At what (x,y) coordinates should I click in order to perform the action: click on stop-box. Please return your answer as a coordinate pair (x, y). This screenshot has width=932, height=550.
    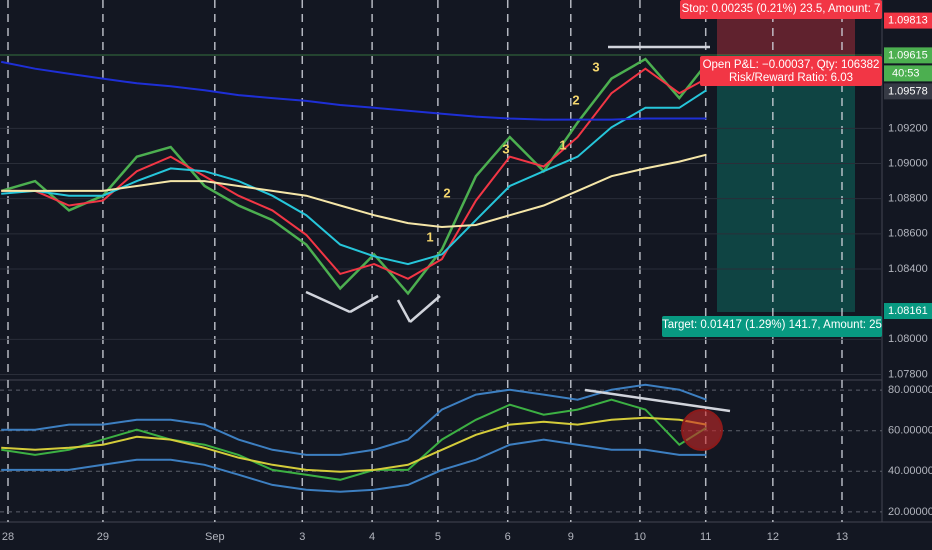
    Looking at the image, I should click on (781, 9).